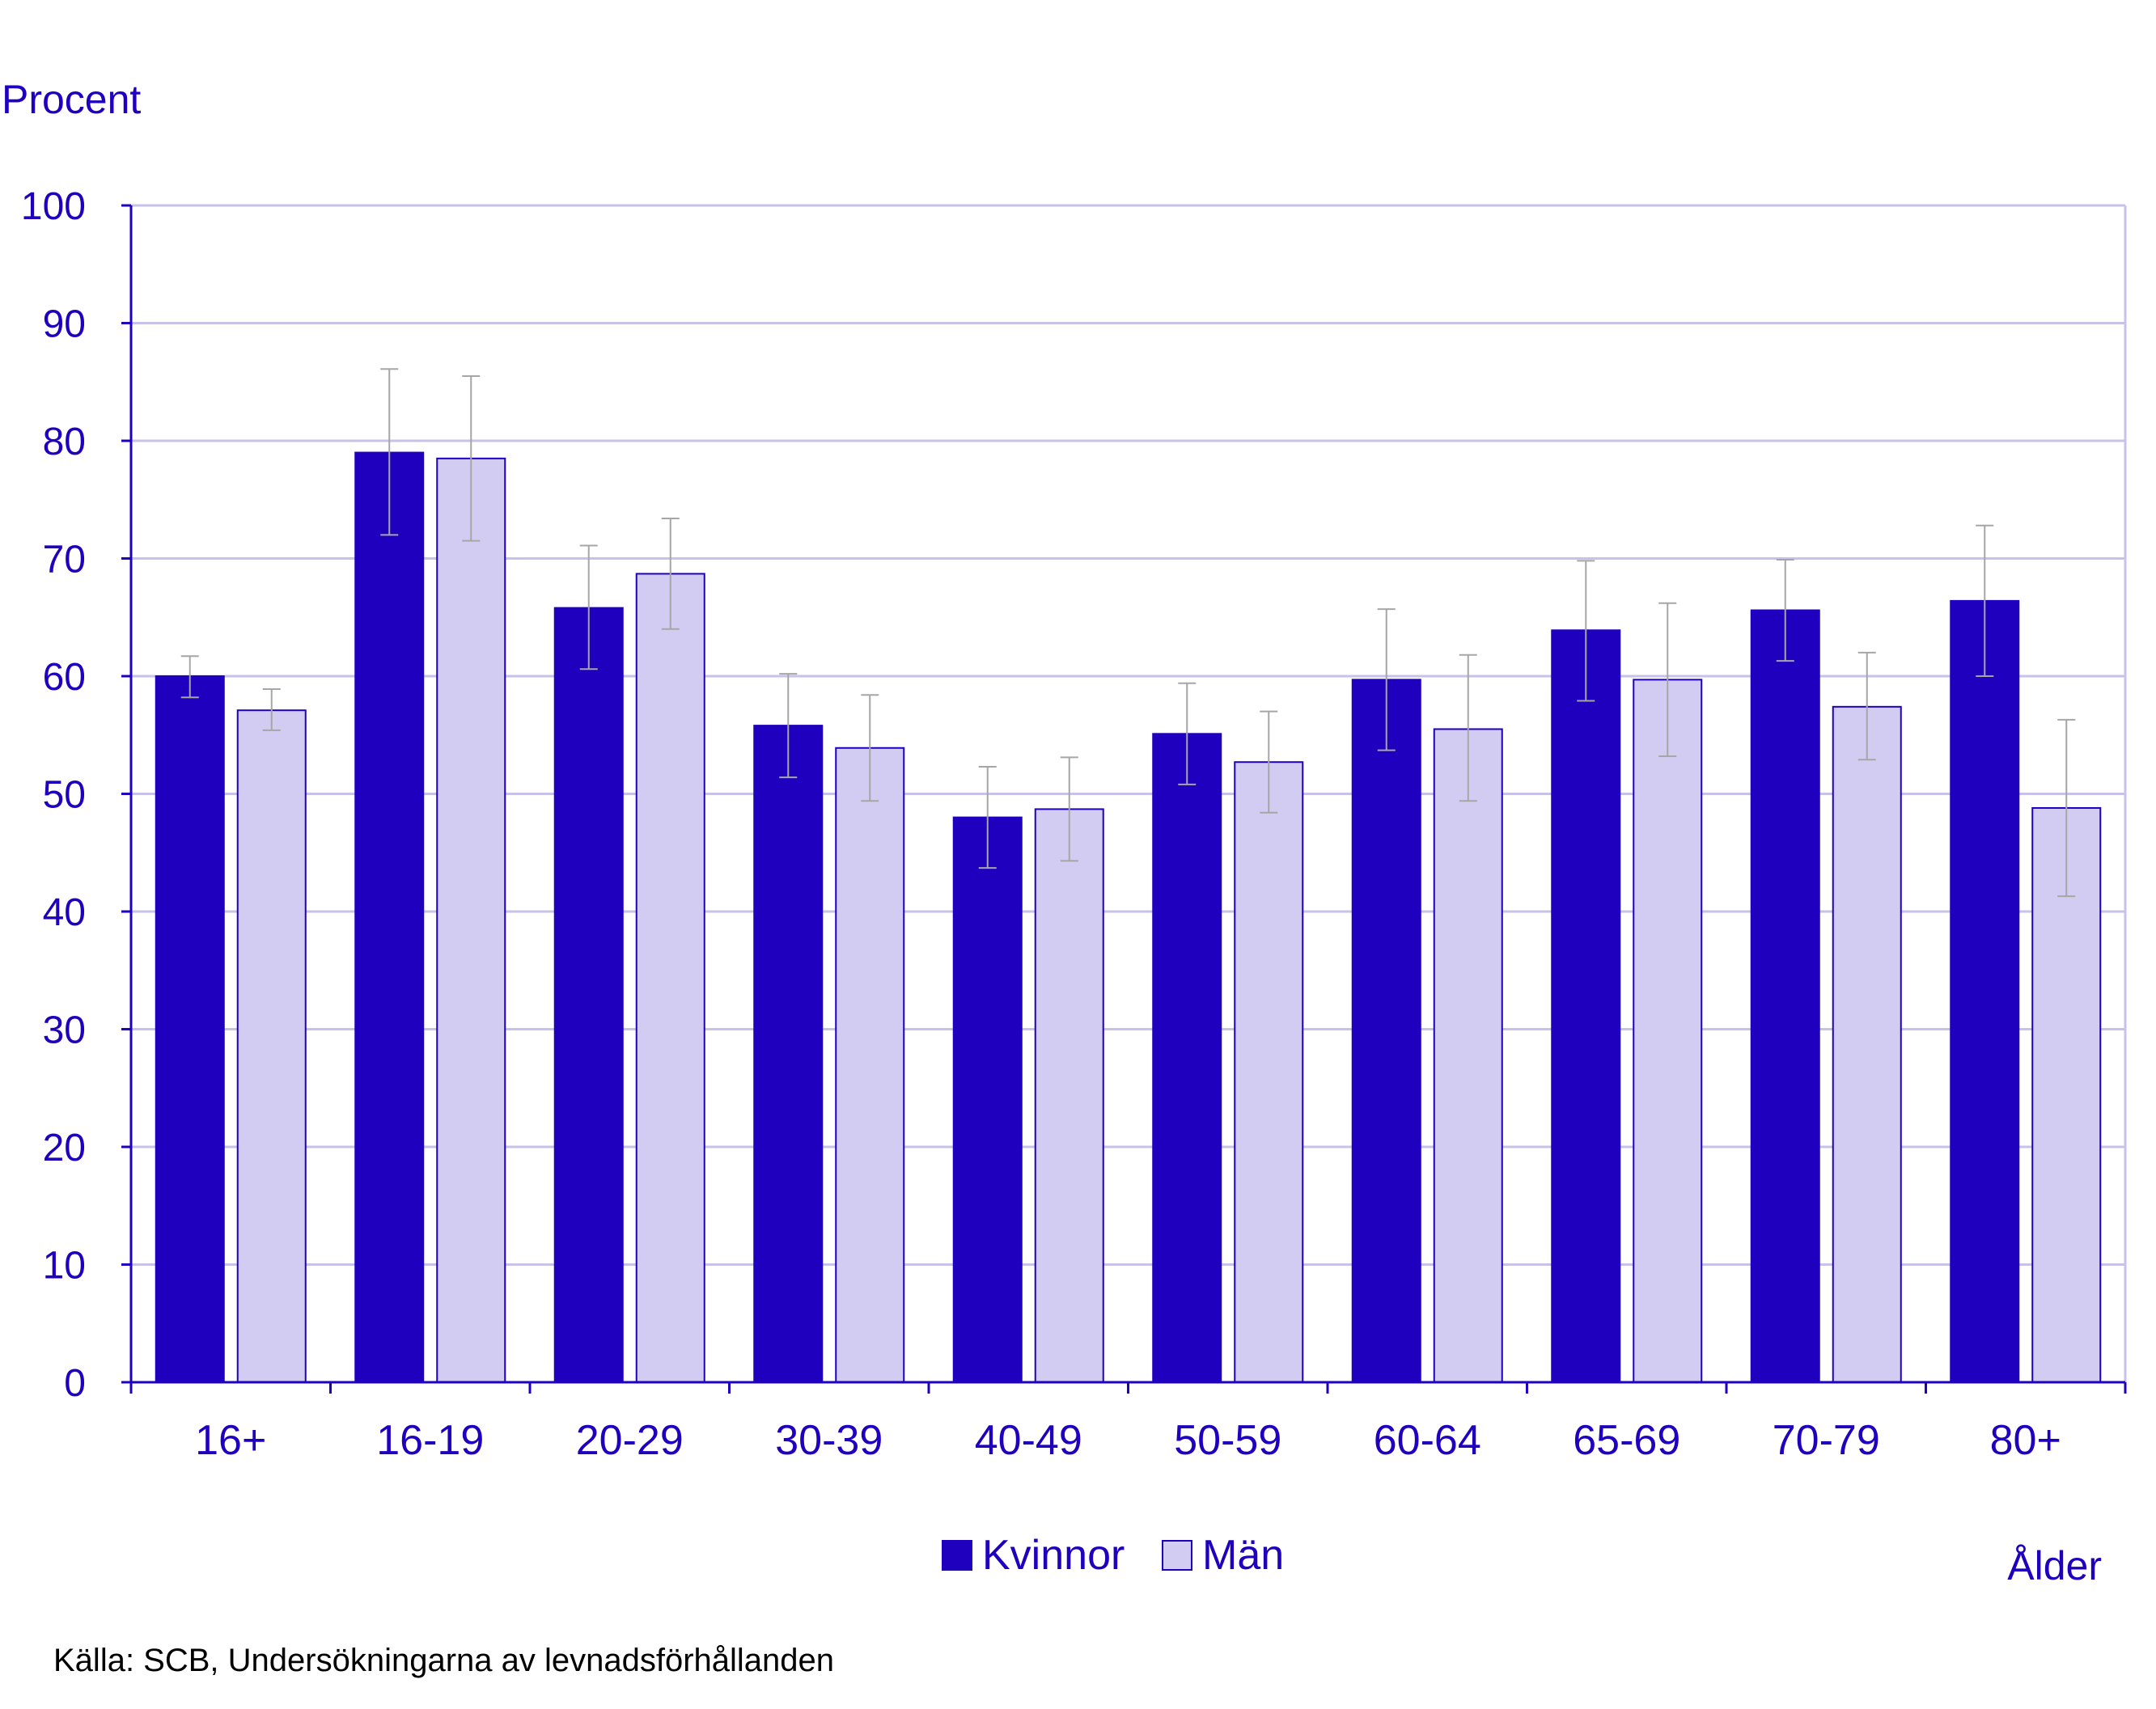 This screenshot has width=2156, height=1709. What do you see at coordinates (190, 1029) in the screenshot?
I see `bar-kvinnor-16+` at bounding box center [190, 1029].